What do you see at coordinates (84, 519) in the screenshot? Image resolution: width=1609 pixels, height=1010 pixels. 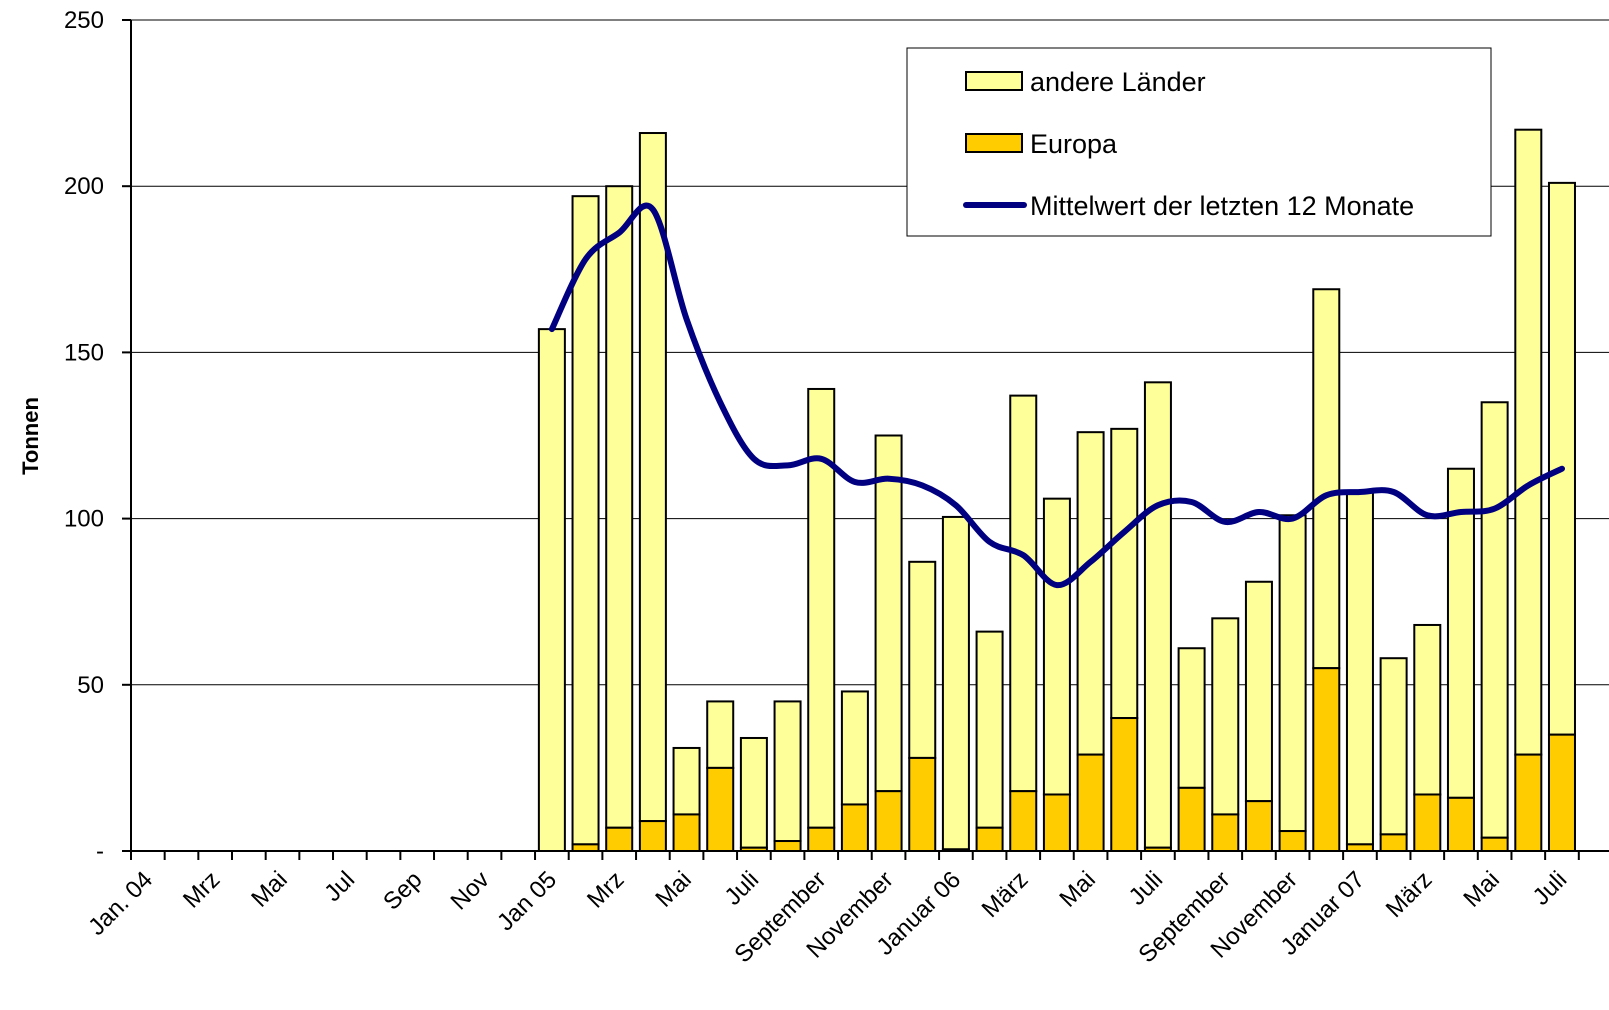 I see `y-tick-label: 100` at bounding box center [84, 519].